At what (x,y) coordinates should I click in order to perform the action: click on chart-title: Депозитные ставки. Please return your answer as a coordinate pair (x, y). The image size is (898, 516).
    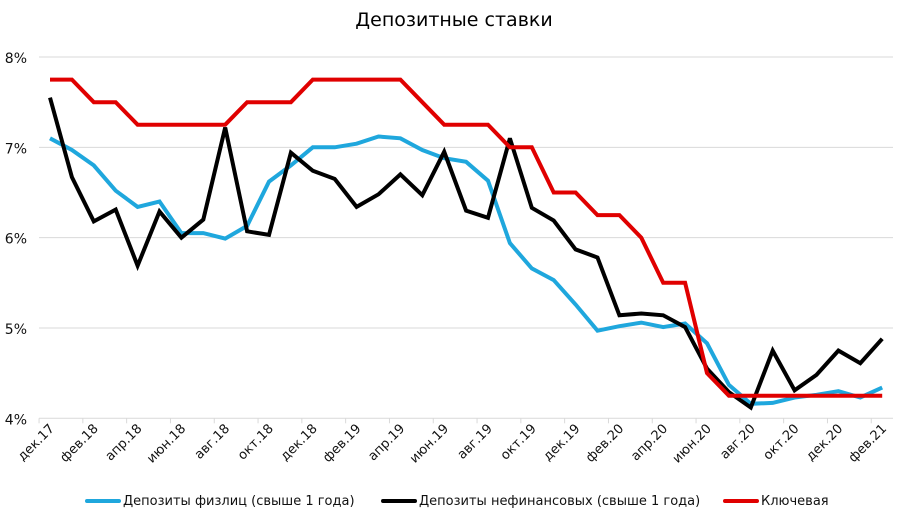
    Looking at the image, I should click on (454, 20).